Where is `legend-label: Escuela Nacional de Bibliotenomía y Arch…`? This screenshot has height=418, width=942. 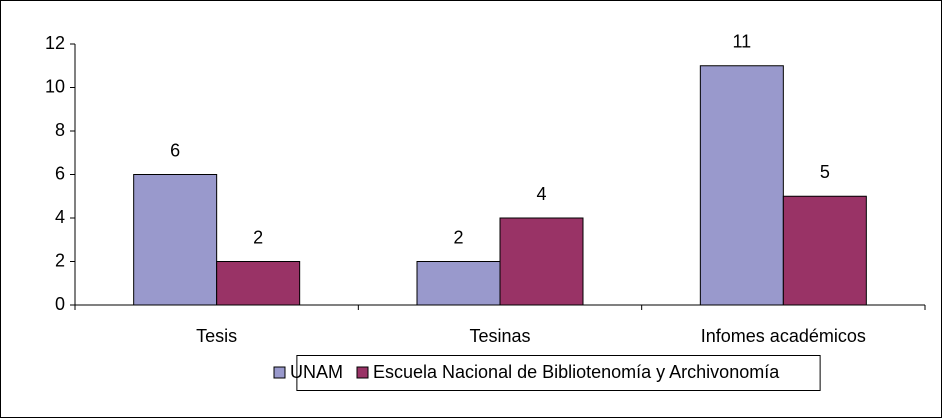
legend-label: Escuela Nacional de Bibliotenomía y Arch… is located at coordinates (576, 372).